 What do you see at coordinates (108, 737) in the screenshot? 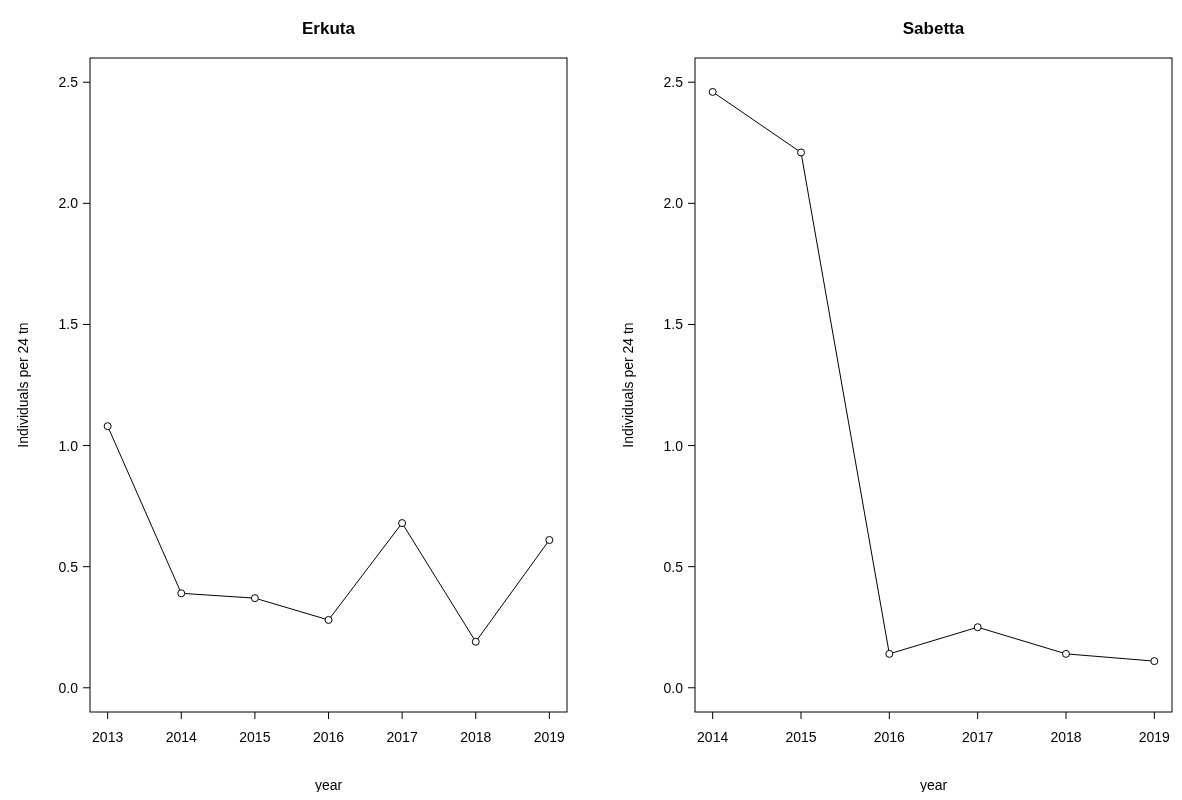
I see `x-tick-label: 2013` at bounding box center [108, 737].